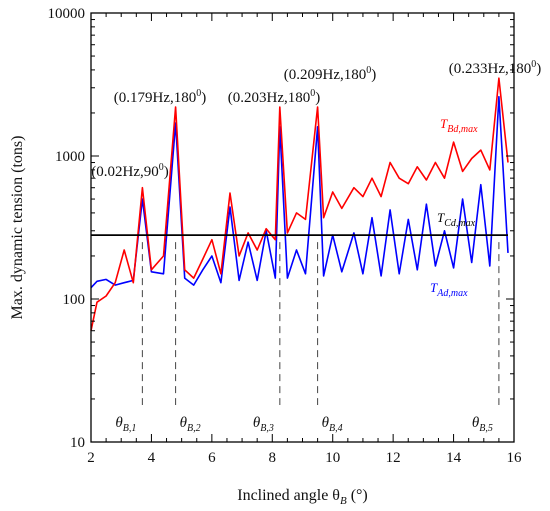 The width and height of the screenshot is (550, 511). Describe the element at coordinates (449, 289) in the screenshot. I see `series-label-admax: TAd,max` at that location.